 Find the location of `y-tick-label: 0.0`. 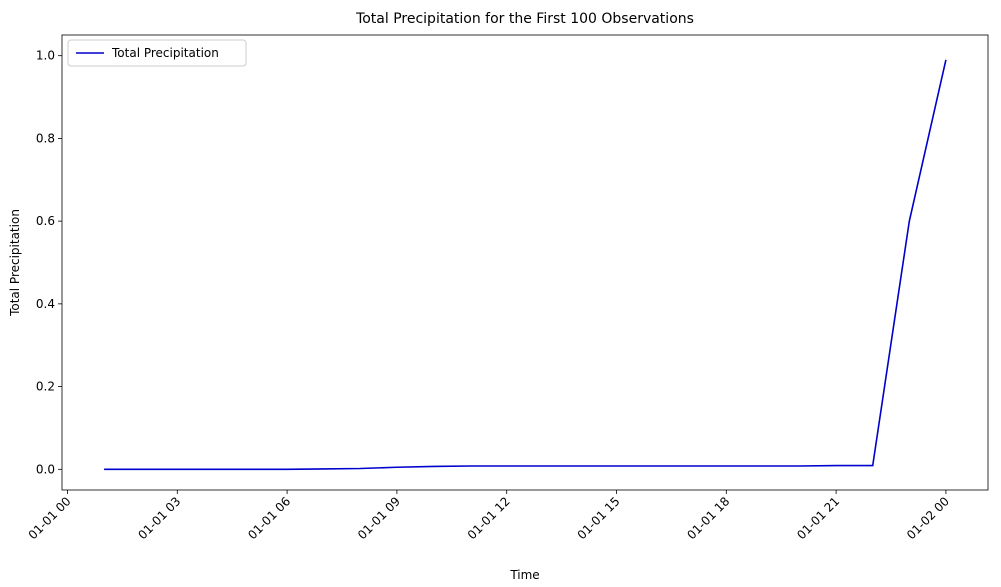

y-tick-label: 0.0 is located at coordinates (45, 469).